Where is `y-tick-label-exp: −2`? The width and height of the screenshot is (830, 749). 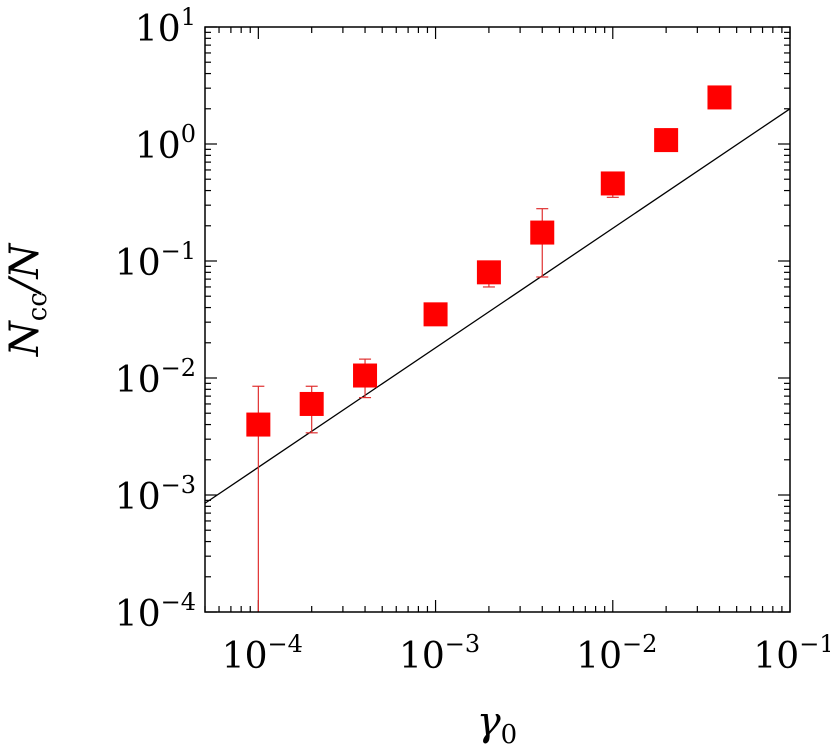
y-tick-label-exp: −2 is located at coordinates (178, 368).